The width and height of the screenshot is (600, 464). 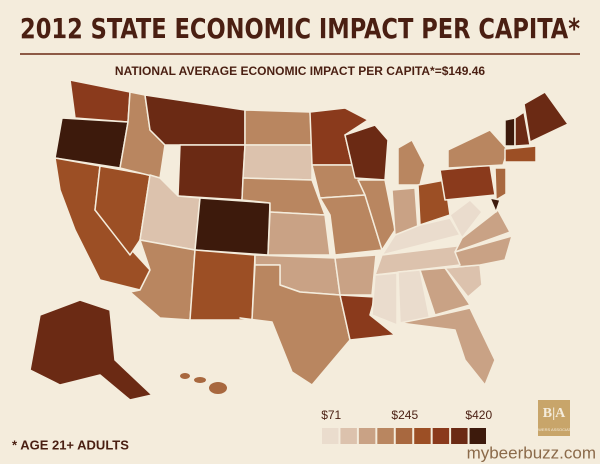 I want to click on watermark: mybeerbuzz.com, so click(x=531, y=452).